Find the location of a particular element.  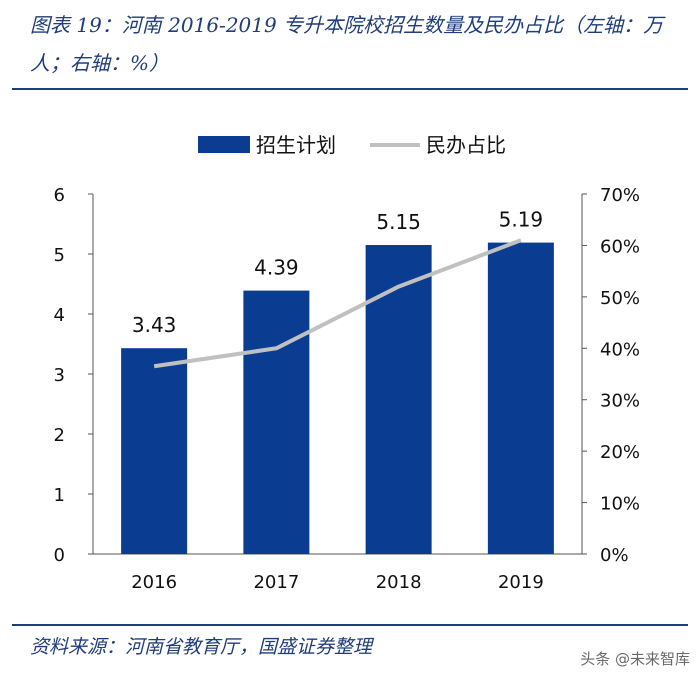

left-tick-label: 2 is located at coordinates (59, 435).